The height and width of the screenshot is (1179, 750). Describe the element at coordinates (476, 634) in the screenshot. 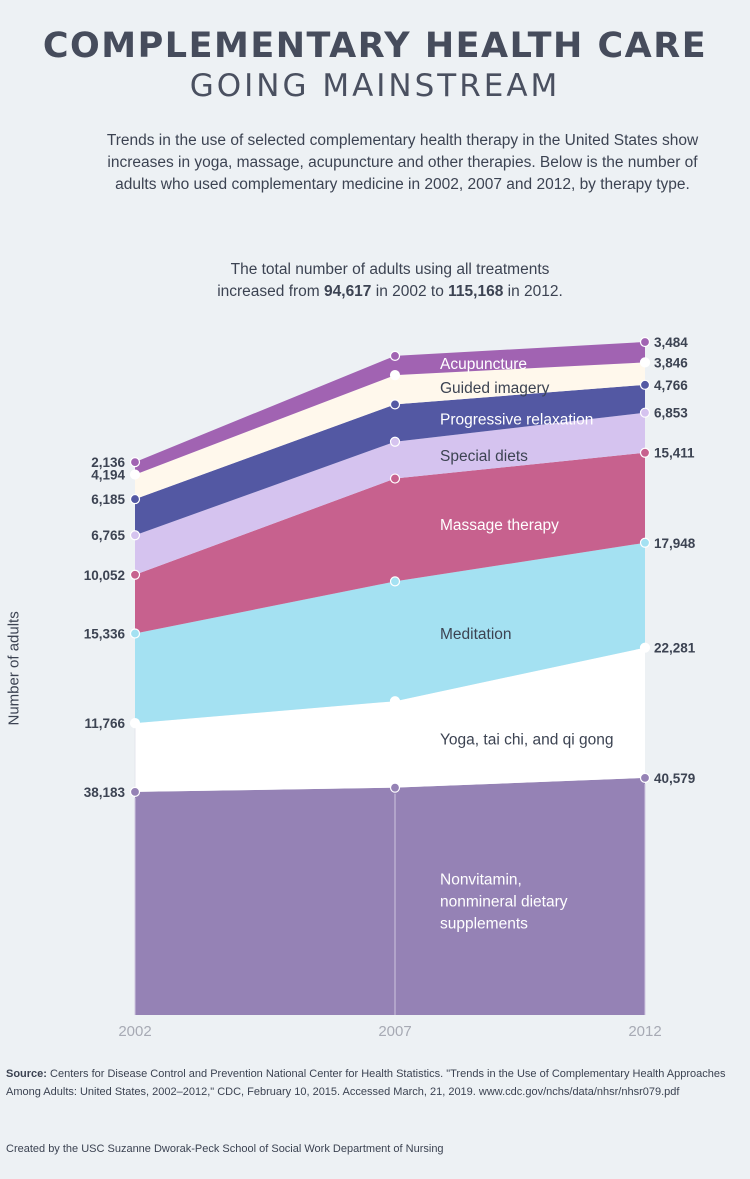

I see `series-label-meditation: Meditation` at that location.